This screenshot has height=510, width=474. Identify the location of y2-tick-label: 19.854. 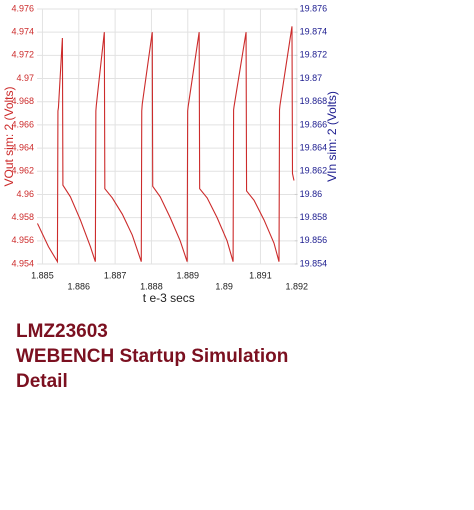
(314, 263).